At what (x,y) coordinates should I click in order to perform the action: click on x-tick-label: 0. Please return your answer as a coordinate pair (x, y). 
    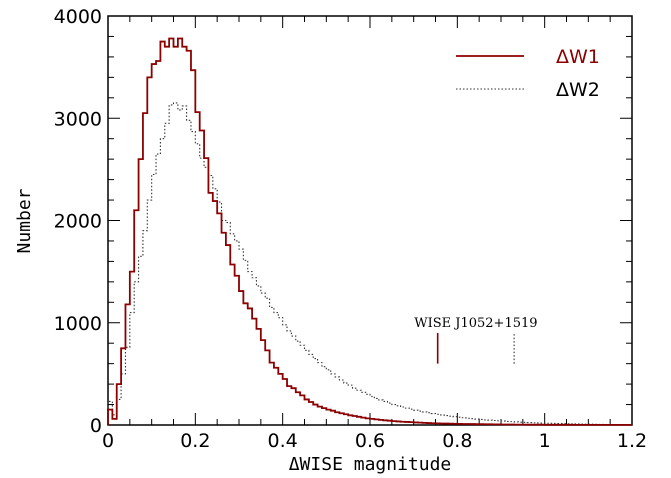
    Looking at the image, I should click on (108, 441).